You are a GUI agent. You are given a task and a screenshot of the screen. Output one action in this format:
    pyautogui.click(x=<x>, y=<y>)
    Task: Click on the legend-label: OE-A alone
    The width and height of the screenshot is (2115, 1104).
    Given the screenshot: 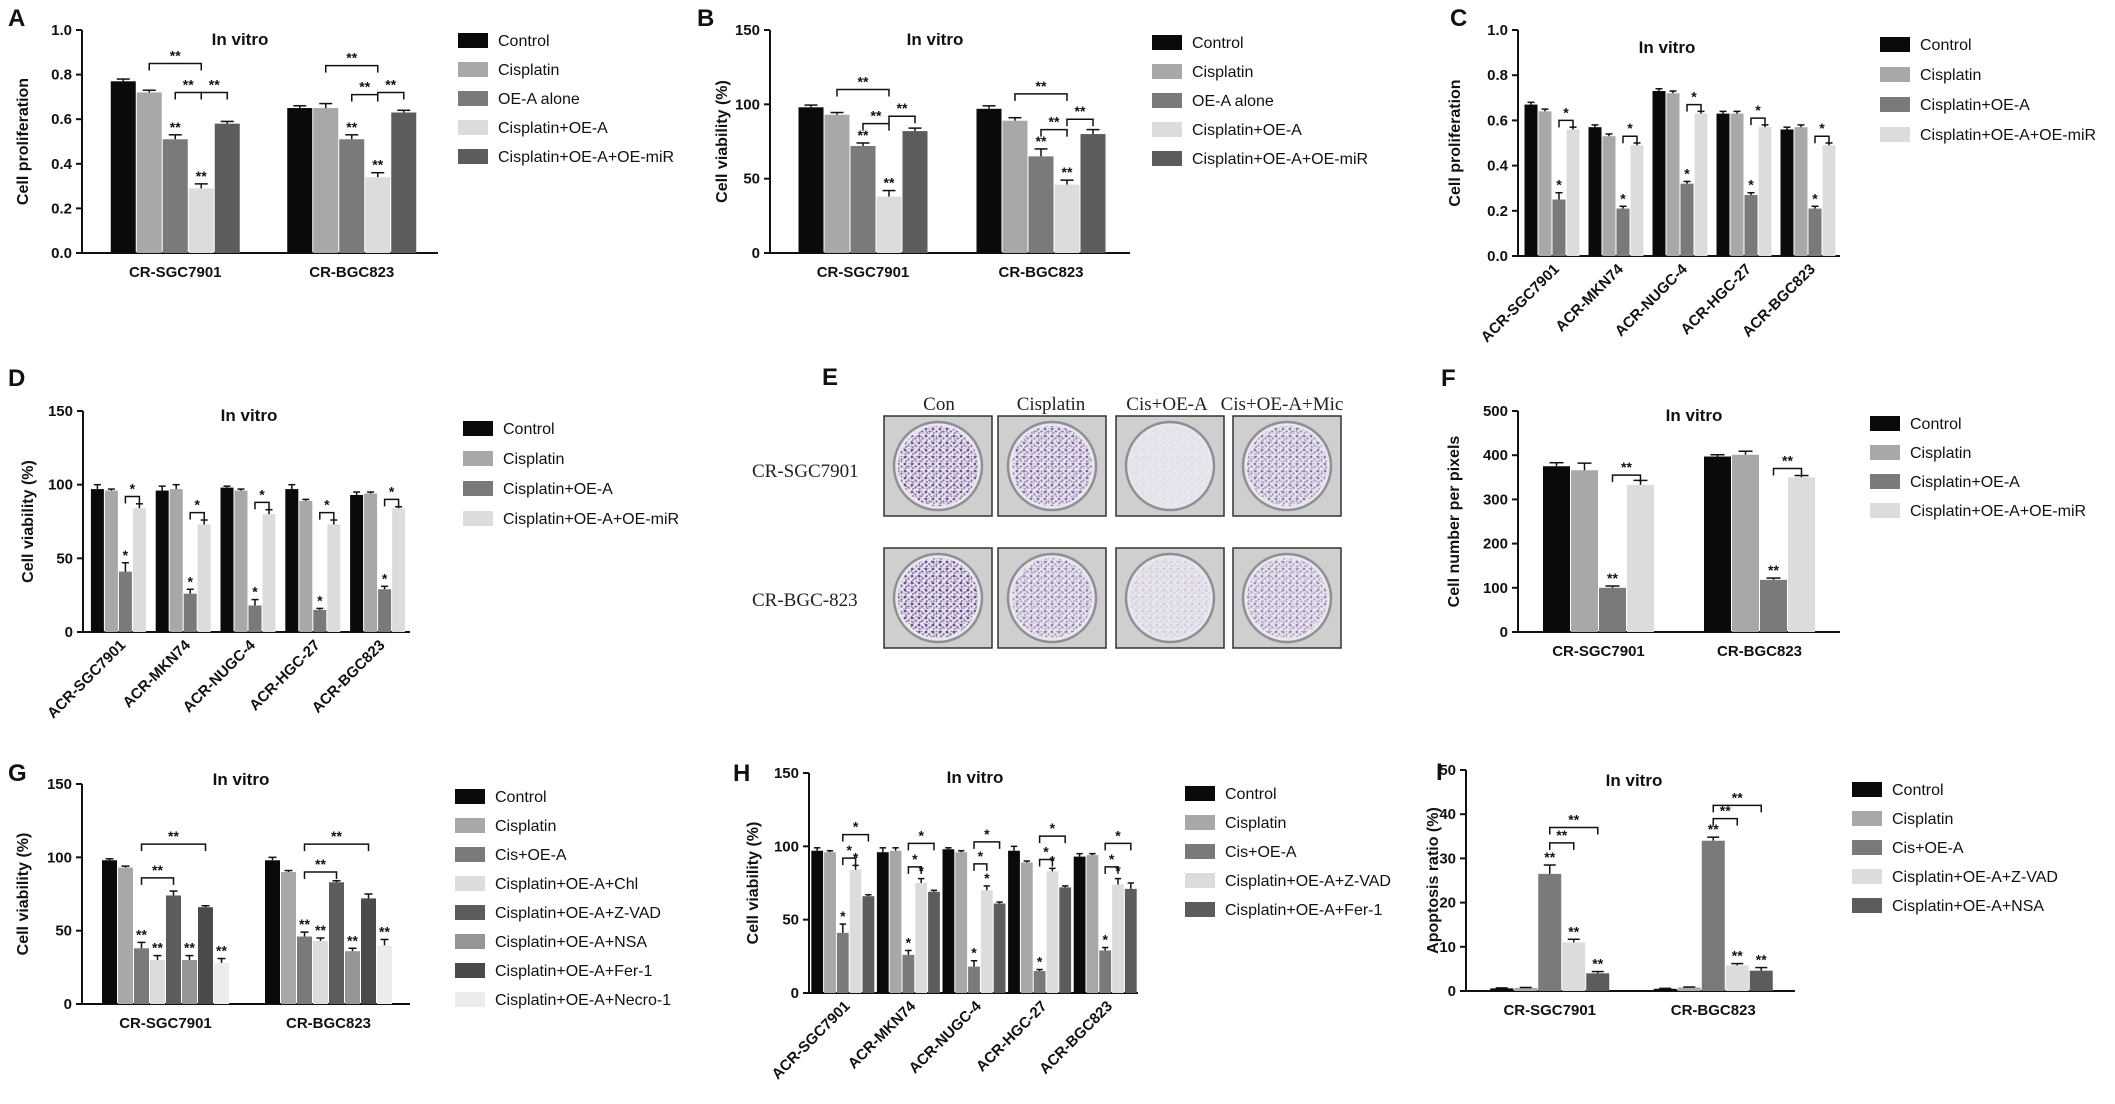 What is the action you would take?
    pyautogui.click(x=539, y=99)
    